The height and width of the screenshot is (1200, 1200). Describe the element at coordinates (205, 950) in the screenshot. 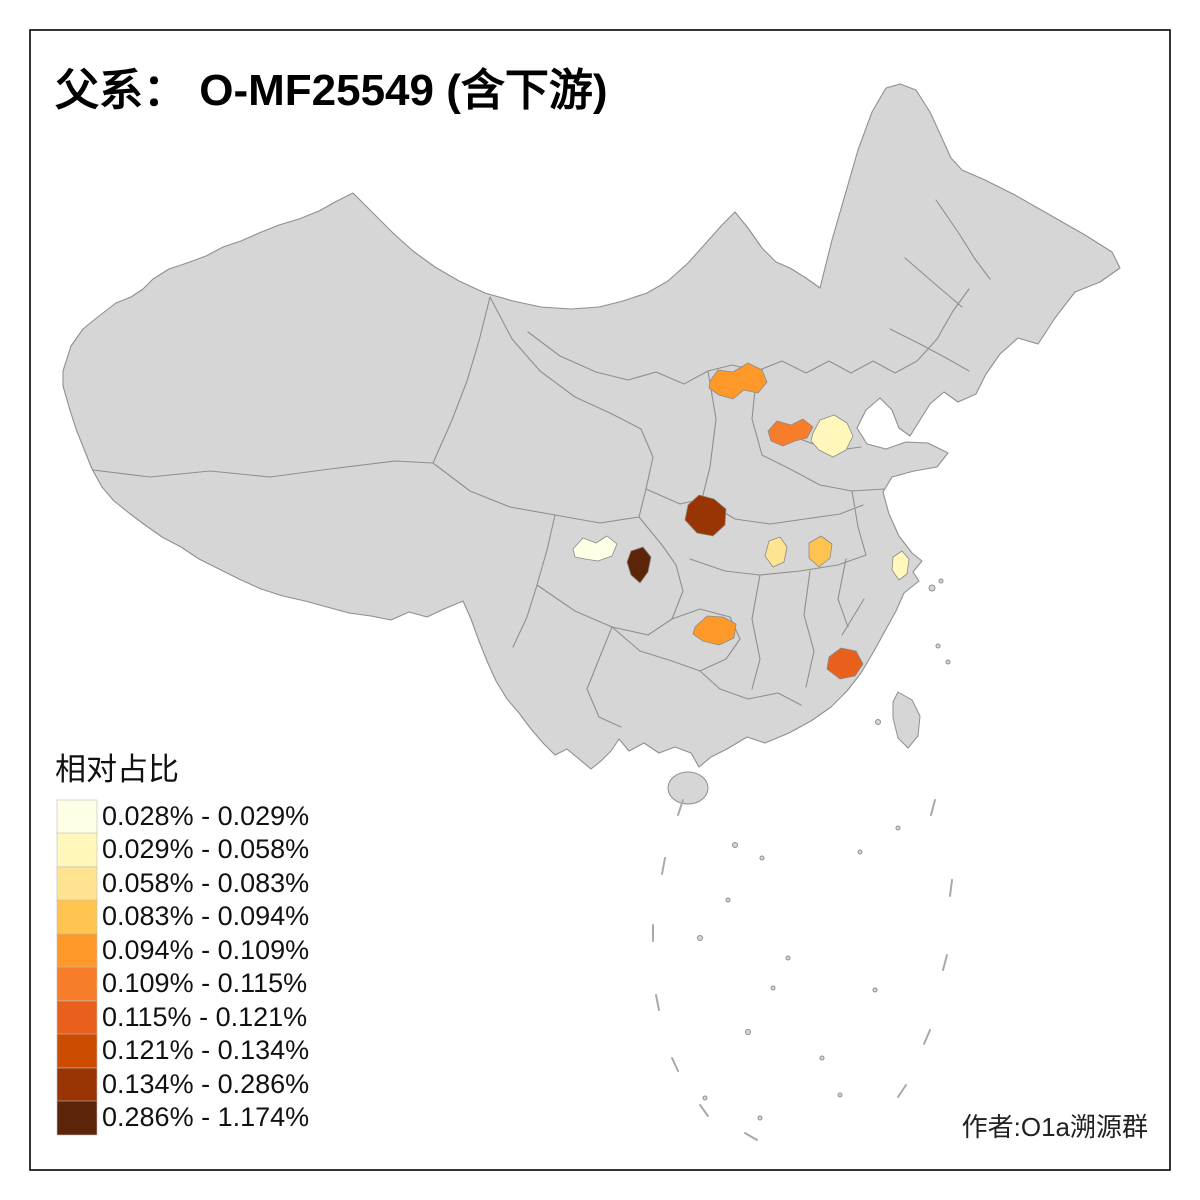

I see `legend-label: 0.094% - 0.109%` at that location.